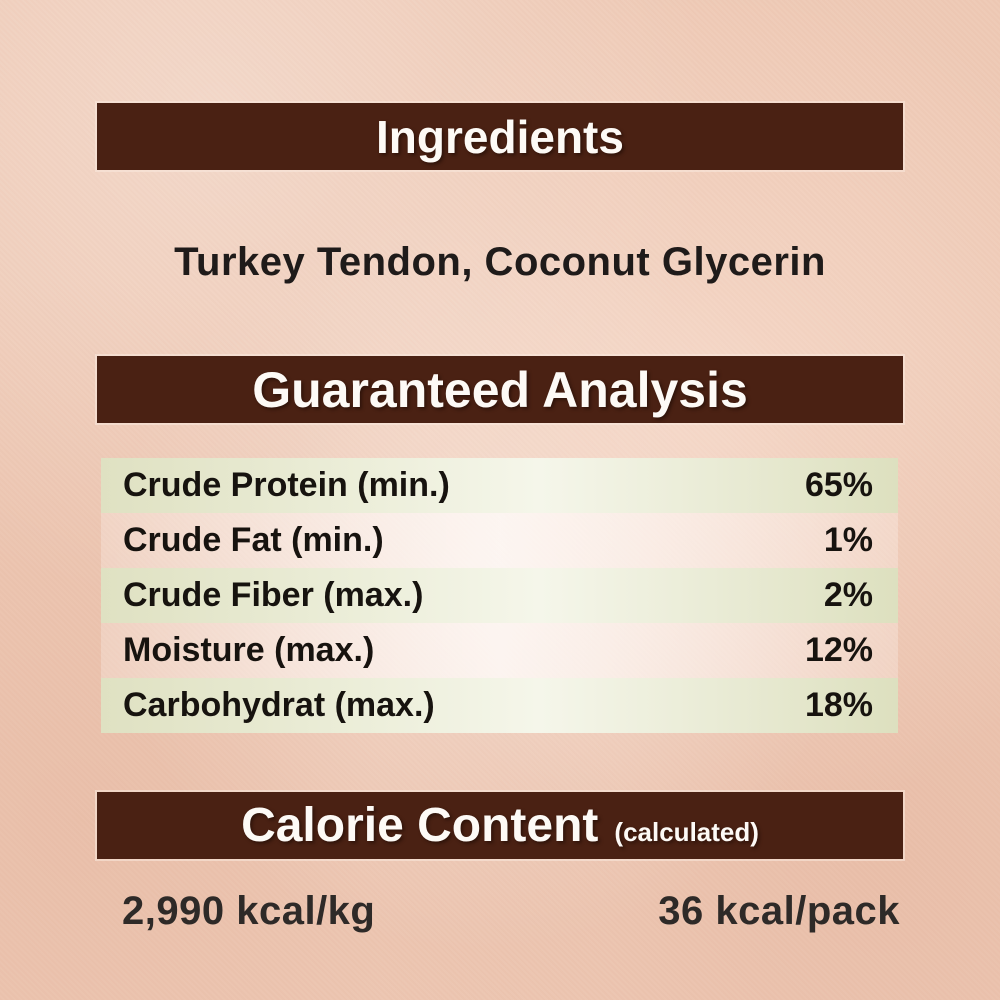 This screenshot has height=1000, width=1000. I want to click on ingredients-header-bar: Ingredients, so click(500, 136).